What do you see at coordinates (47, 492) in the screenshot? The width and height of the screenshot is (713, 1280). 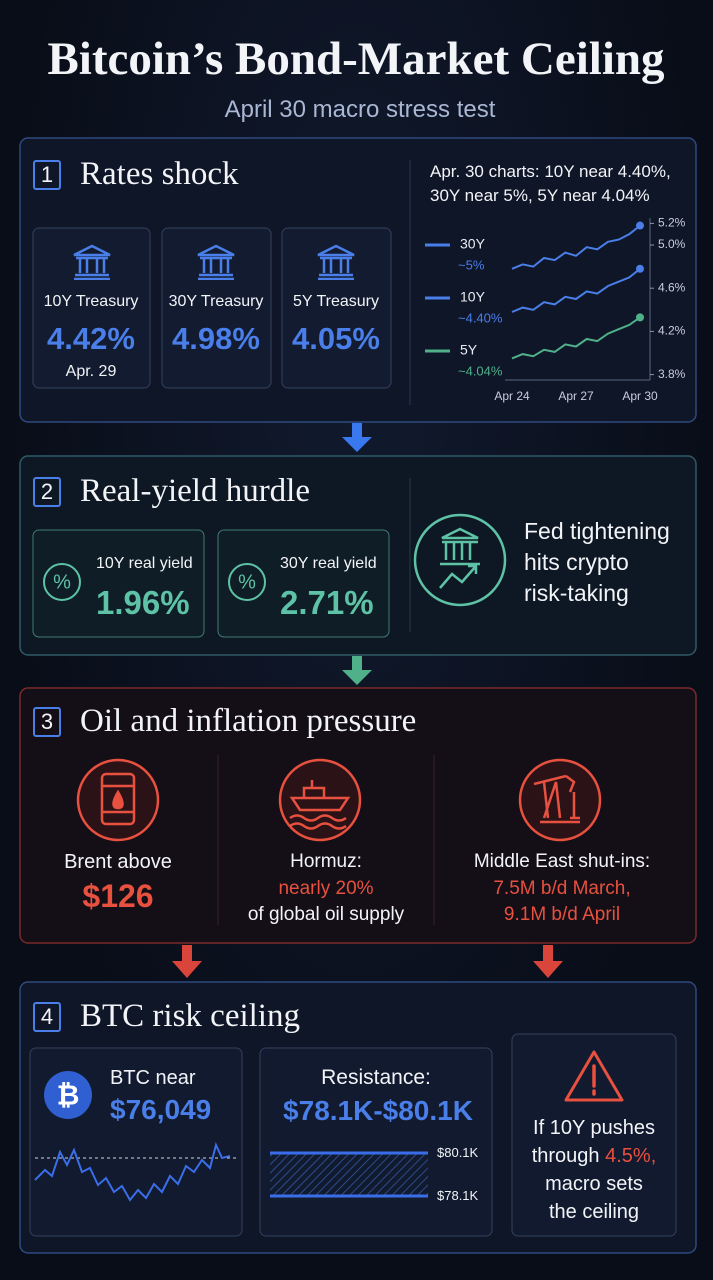 I see `section-number: 2` at bounding box center [47, 492].